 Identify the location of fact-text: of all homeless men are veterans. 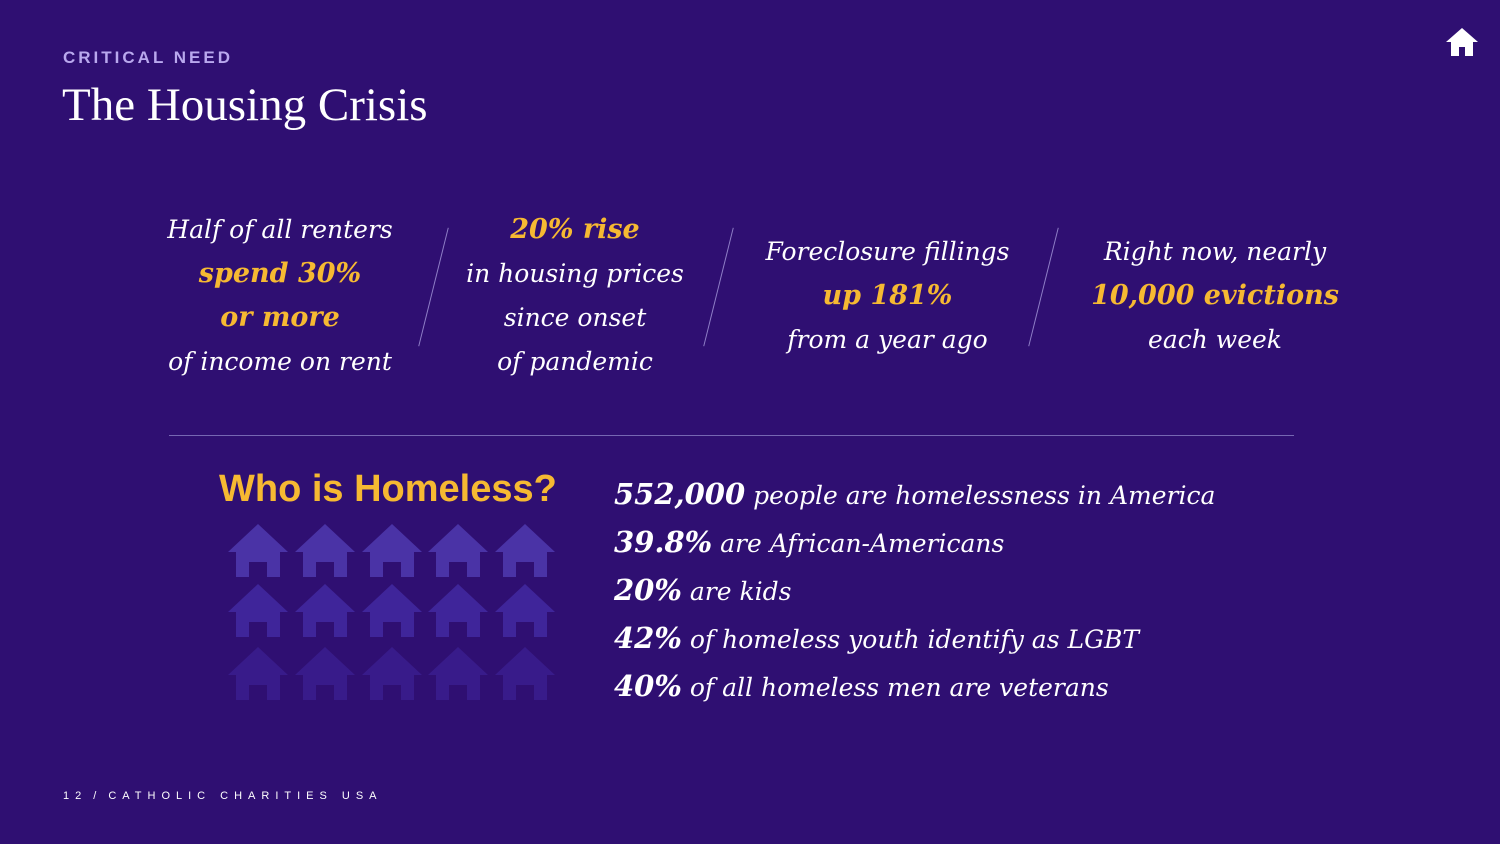
(895, 687).